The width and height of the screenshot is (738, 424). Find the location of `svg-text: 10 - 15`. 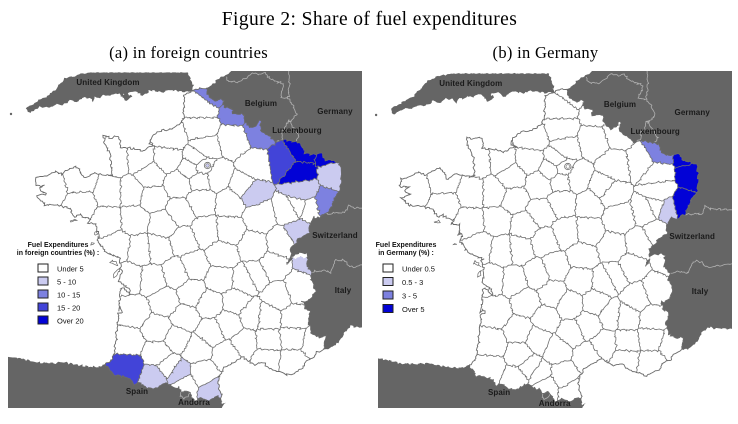

svg-text: 10 - 15 is located at coordinates (68, 295).